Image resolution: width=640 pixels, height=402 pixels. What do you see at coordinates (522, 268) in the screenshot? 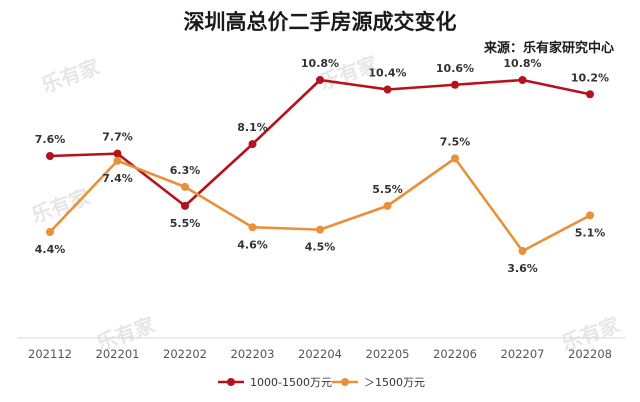
I see `data-label: 3.6%` at bounding box center [522, 268].